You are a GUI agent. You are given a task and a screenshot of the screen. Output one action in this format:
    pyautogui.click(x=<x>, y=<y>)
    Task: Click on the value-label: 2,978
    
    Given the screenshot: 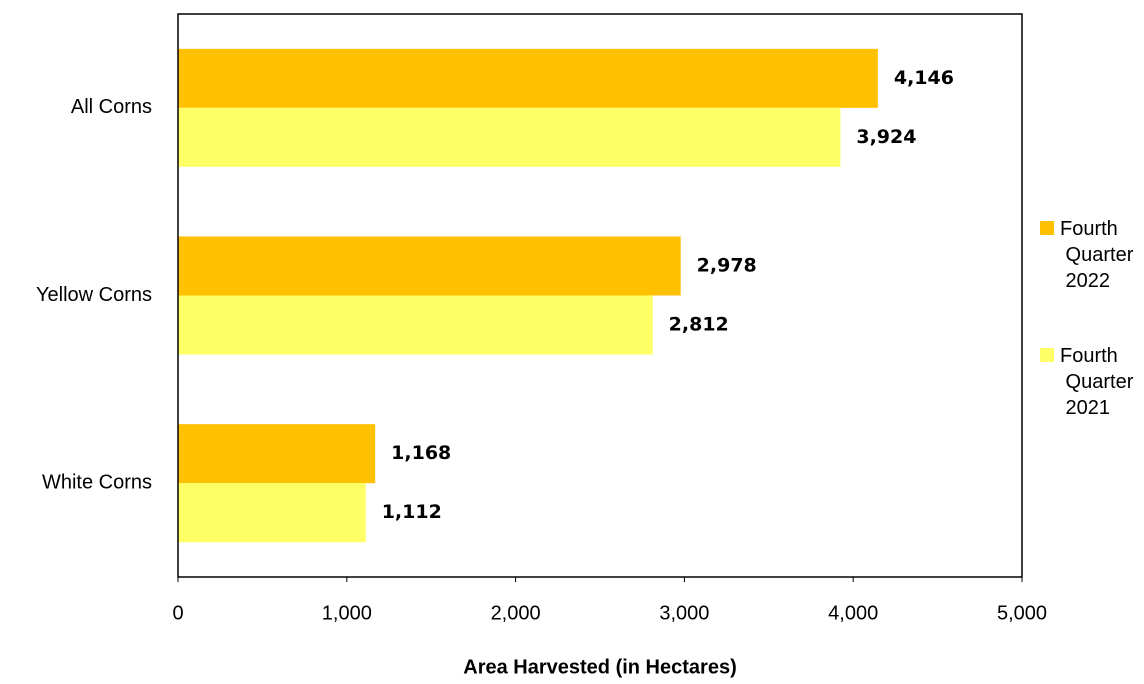 What is the action you would take?
    pyautogui.click(x=727, y=266)
    